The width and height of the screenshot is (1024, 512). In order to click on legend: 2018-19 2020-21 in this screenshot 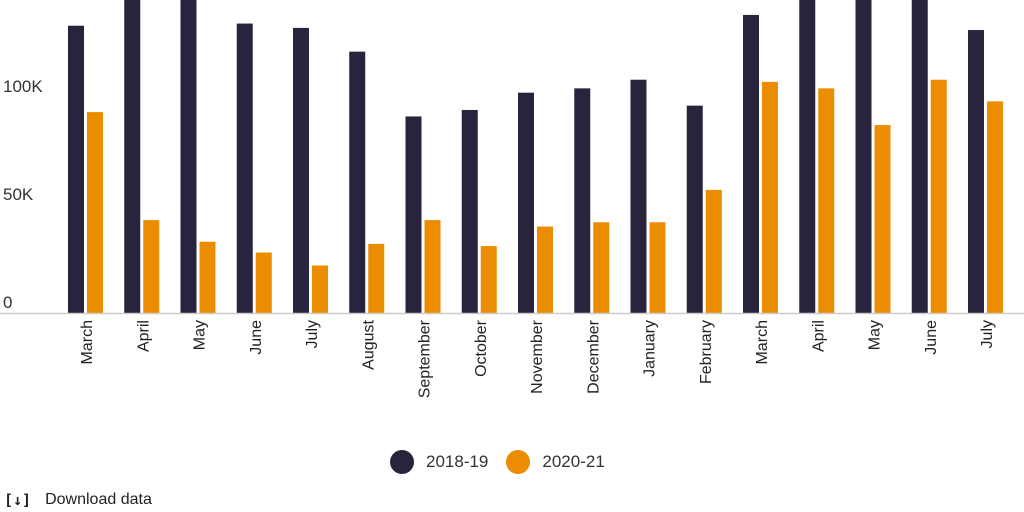, I will do `click(506, 462)`.